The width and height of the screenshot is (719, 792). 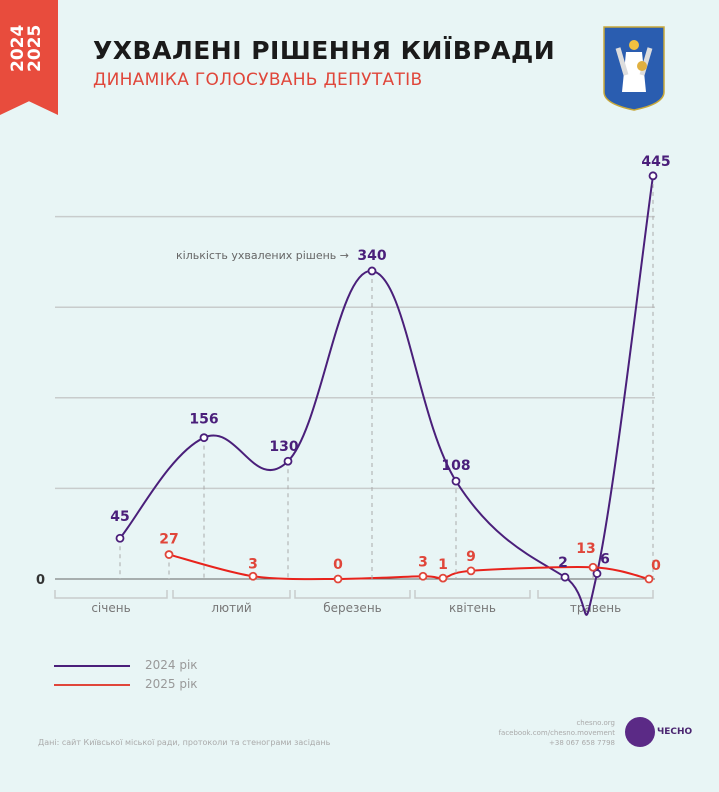 What do you see at coordinates (40, 580) in the screenshot?
I see `zero-label: 0` at bounding box center [40, 580].